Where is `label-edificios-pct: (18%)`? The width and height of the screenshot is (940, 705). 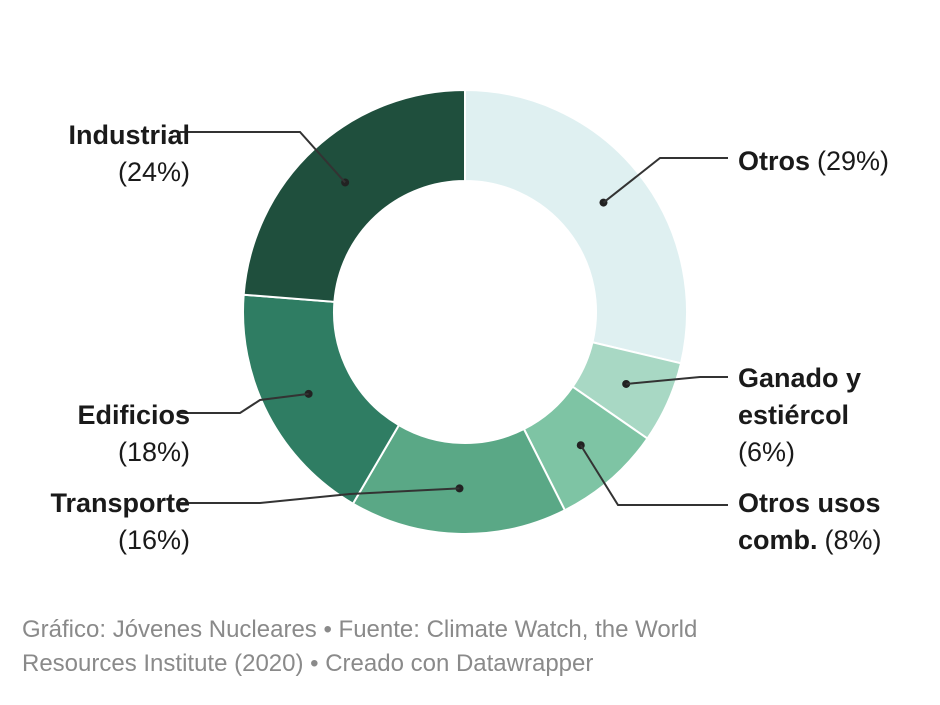
label-edificios-pct: (18%) is located at coordinates (154, 452).